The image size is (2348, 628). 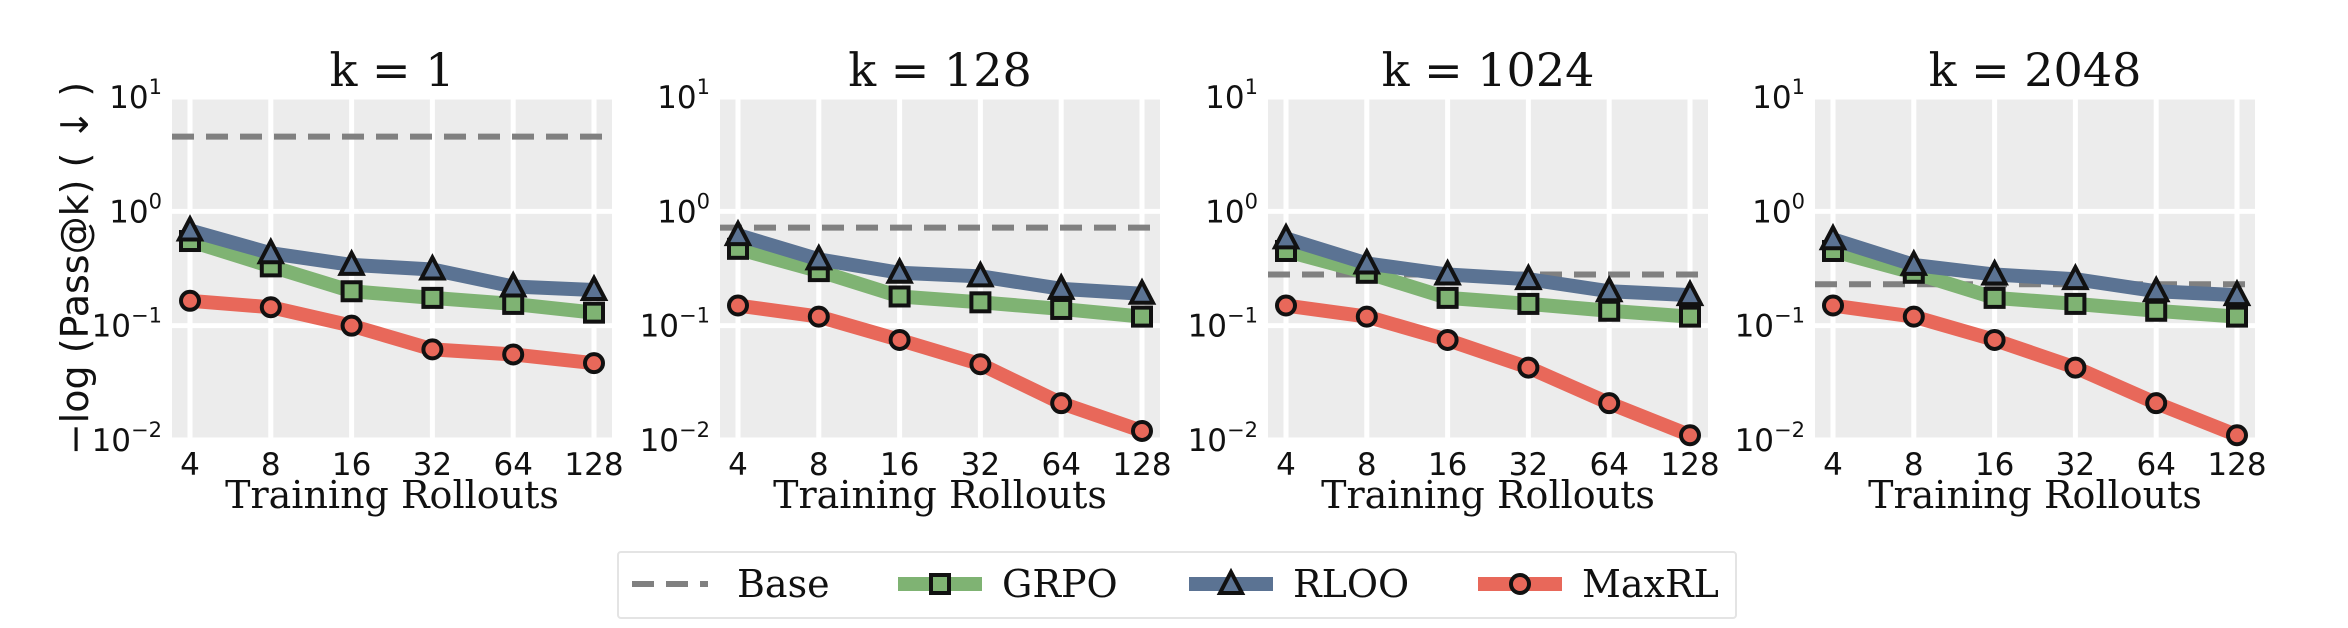 I want to click on legend-label-maxrl: MaxRL, so click(x=1650, y=584).